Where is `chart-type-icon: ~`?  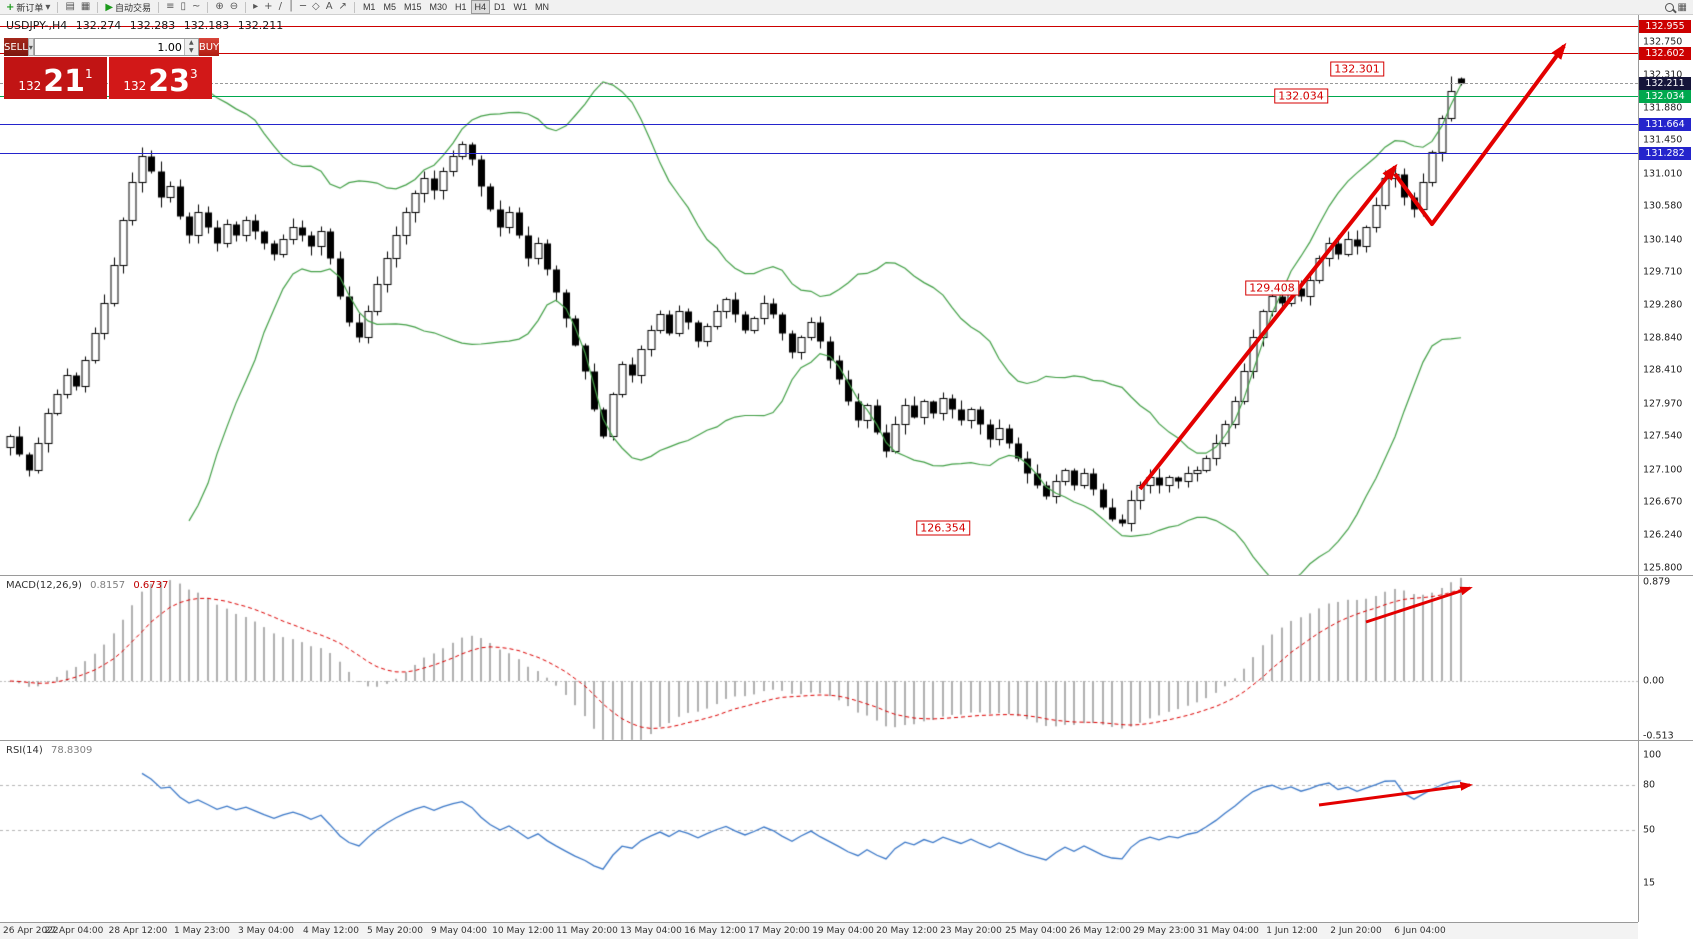 chart-type-icon: ~ is located at coordinates (196, 6).